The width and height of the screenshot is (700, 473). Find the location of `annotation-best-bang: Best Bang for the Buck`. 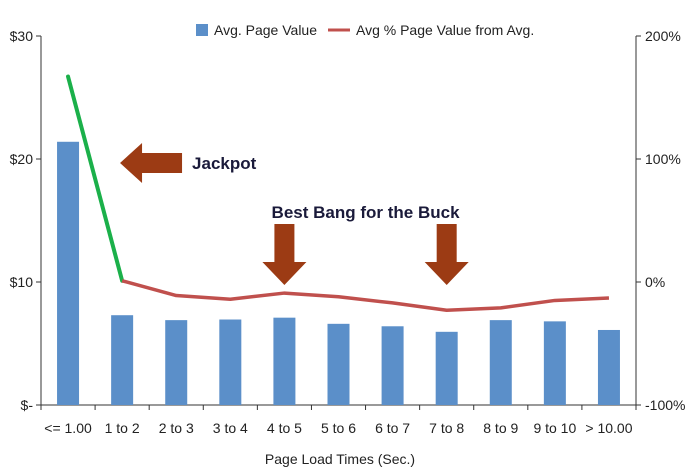

annotation-best-bang: Best Bang for the Buck is located at coordinates (366, 212).